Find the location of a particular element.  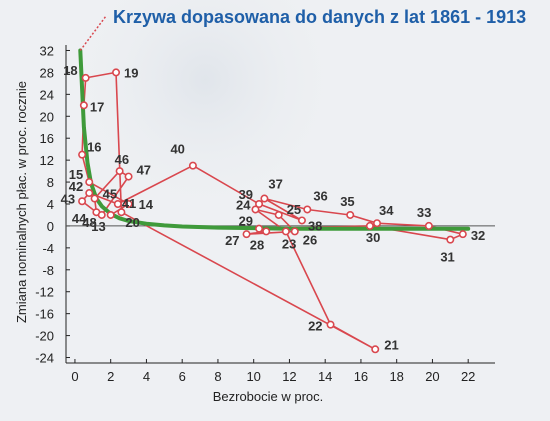

point-label: 14 is located at coordinates (146, 204).